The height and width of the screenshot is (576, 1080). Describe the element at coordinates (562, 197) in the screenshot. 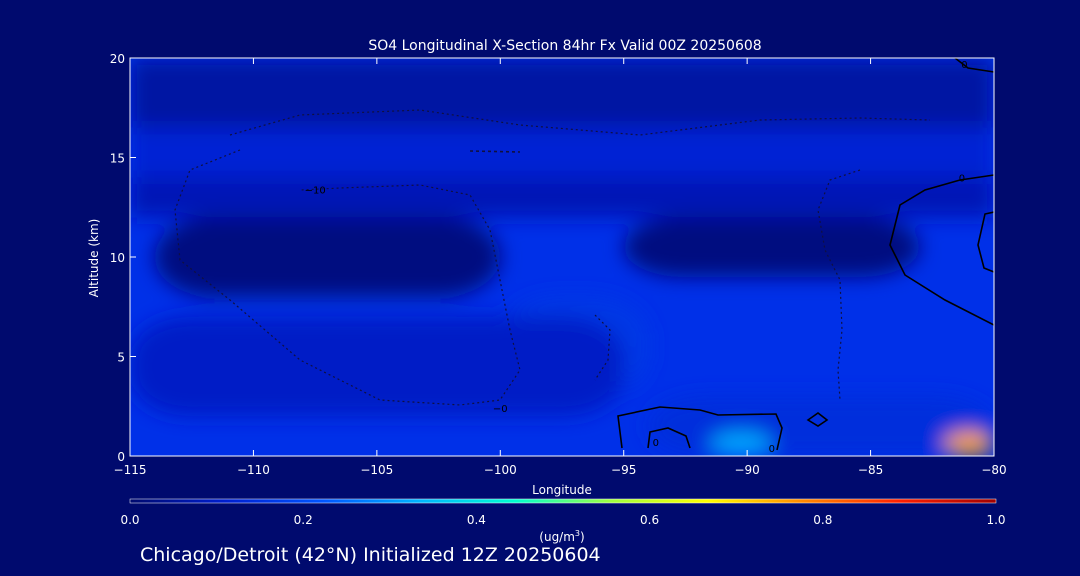

I see `field-upper-trop` at that location.